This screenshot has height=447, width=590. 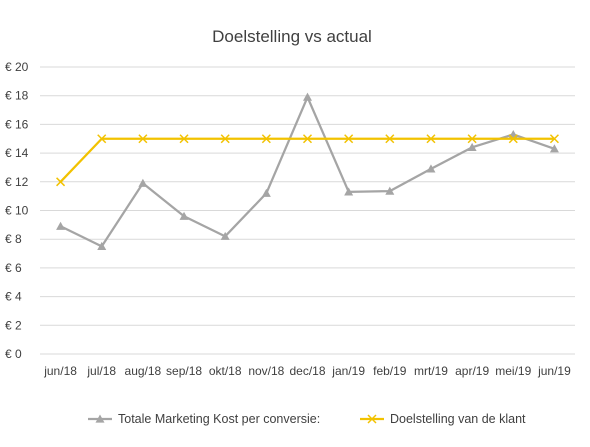 What do you see at coordinates (101, 371) in the screenshot?
I see `x-tick-label: jul/18` at bounding box center [101, 371].